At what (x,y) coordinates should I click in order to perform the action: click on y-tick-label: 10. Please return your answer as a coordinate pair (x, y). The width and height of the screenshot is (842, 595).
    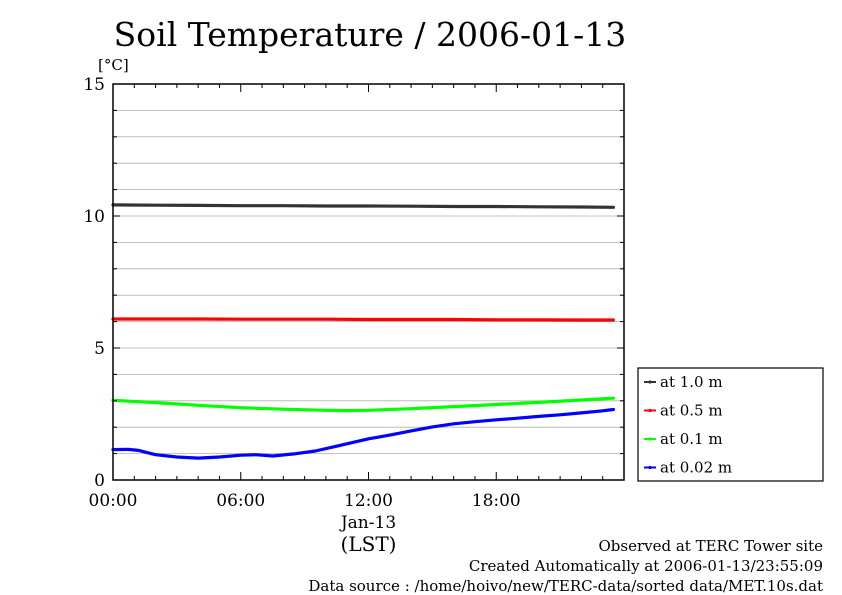
    Looking at the image, I should click on (94, 217).